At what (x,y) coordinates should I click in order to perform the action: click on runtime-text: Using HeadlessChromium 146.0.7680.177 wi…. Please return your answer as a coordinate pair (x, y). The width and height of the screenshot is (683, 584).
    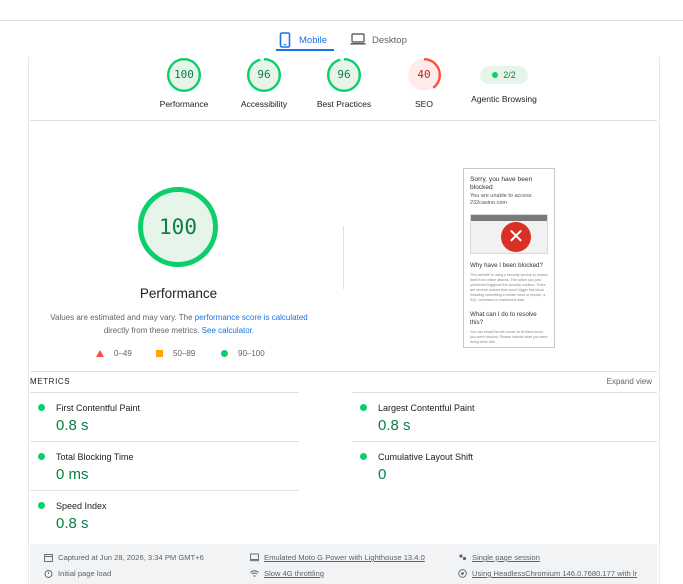
    Looking at the image, I should click on (555, 573).